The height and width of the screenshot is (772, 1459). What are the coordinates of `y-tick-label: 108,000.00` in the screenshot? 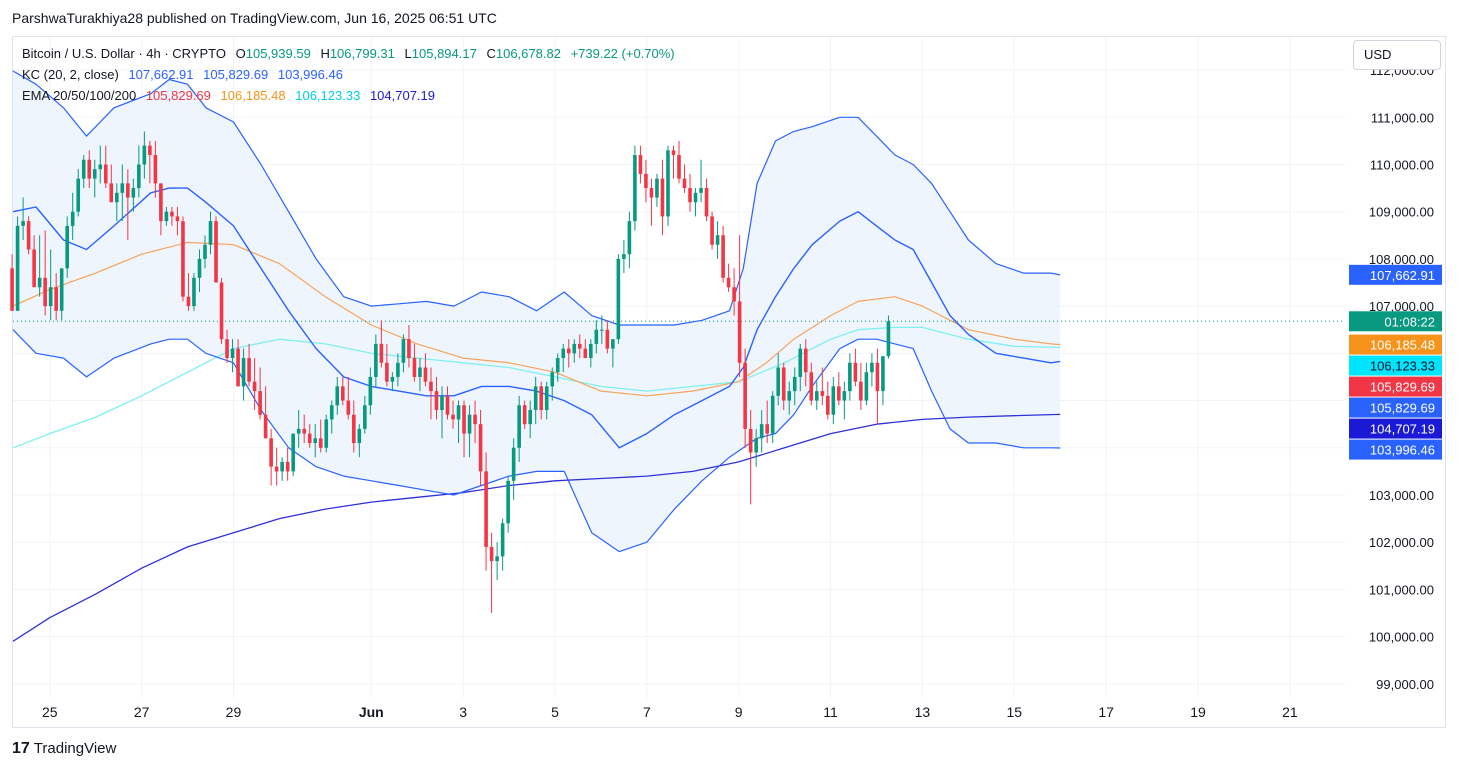 It's located at (1401, 259).